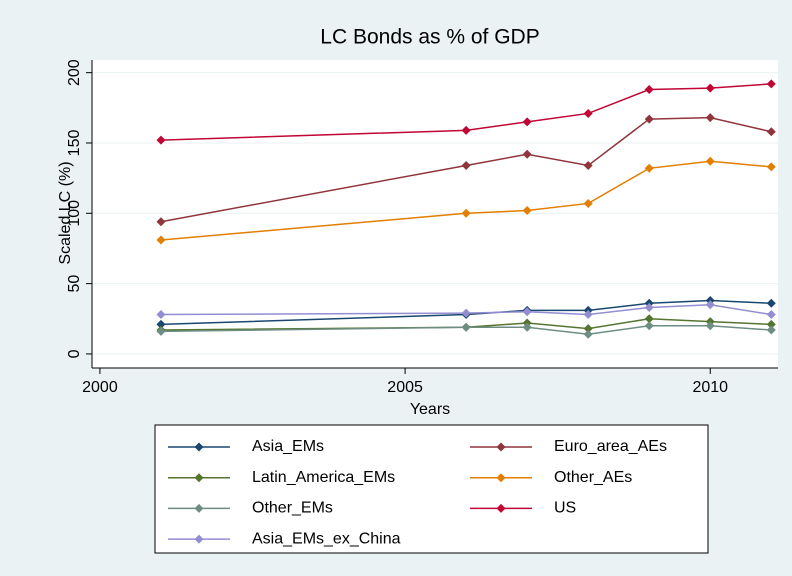 This screenshot has width=792, height=576. What do you see at coordinates (593, 477) in the screenshot?
I see `legend-label: Other_AEs` at bounding box center [593, 477].